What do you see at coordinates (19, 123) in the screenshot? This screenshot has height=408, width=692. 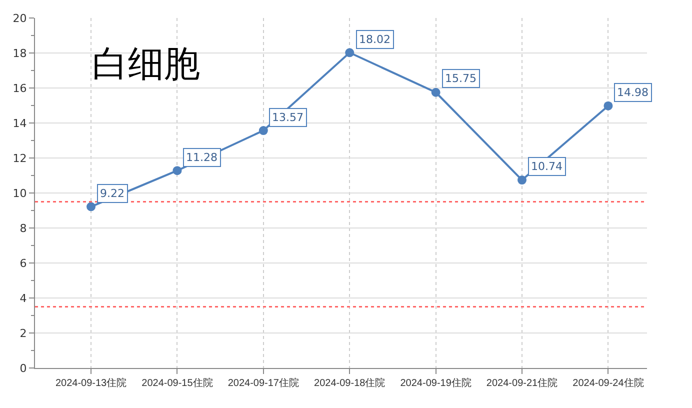 I see `y-tick-label: 14` at bounding box center [19, 123].